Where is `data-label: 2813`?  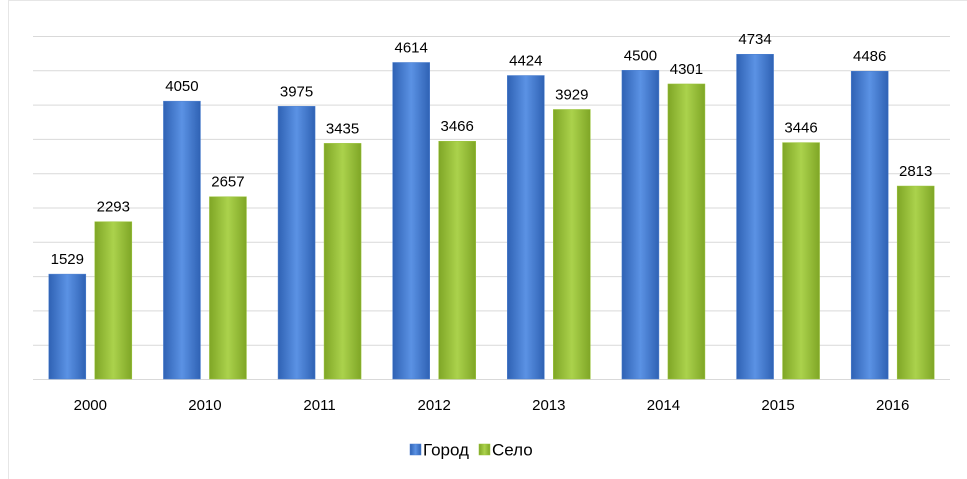
data-label: 2813 is located at coordinates (915, 171).